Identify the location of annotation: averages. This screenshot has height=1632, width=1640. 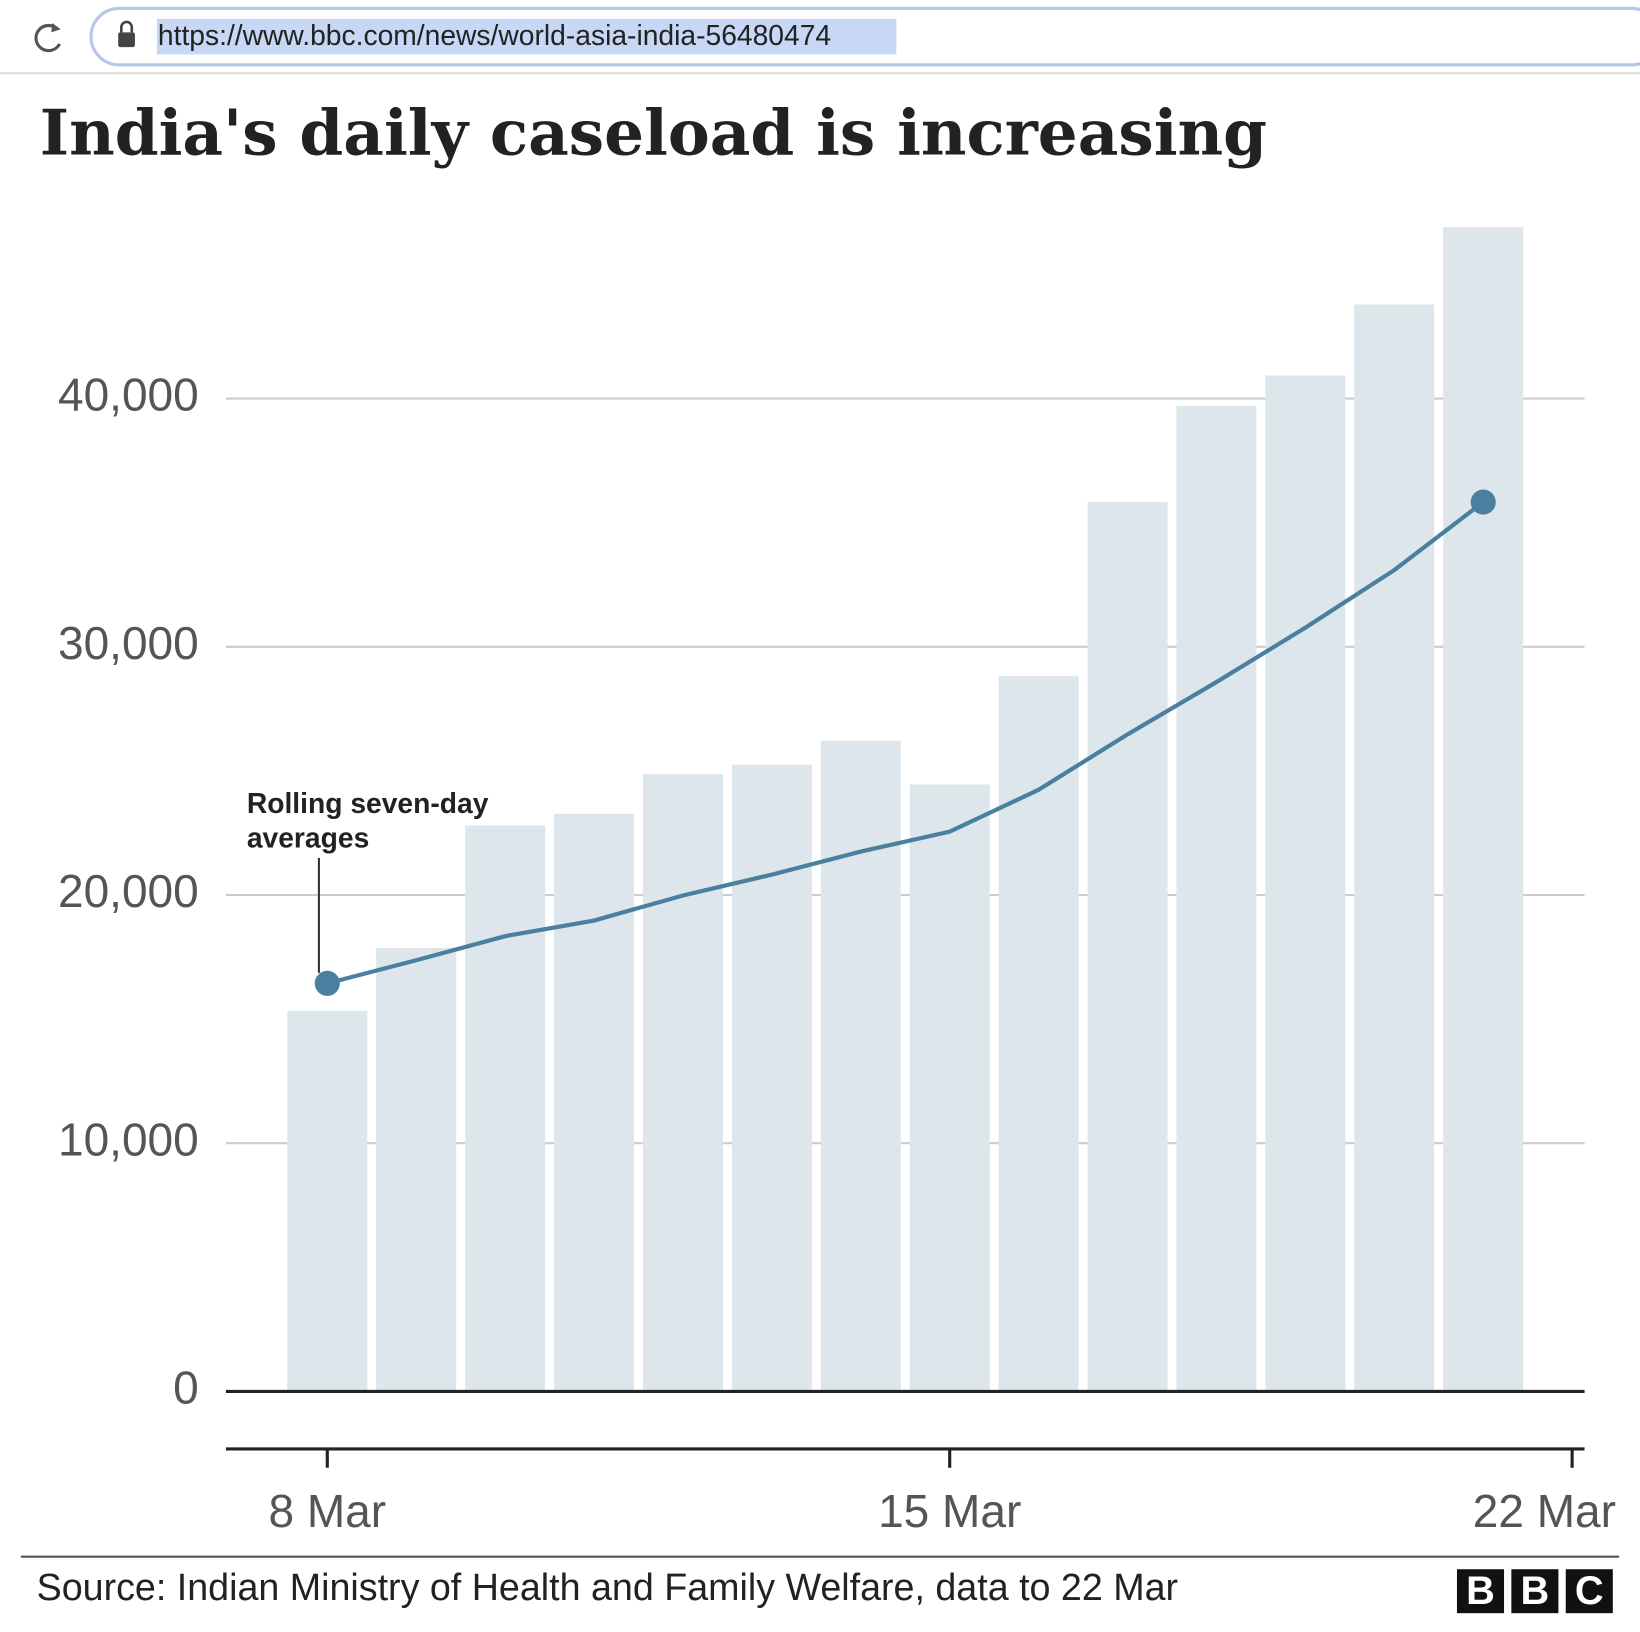
(308, 838).